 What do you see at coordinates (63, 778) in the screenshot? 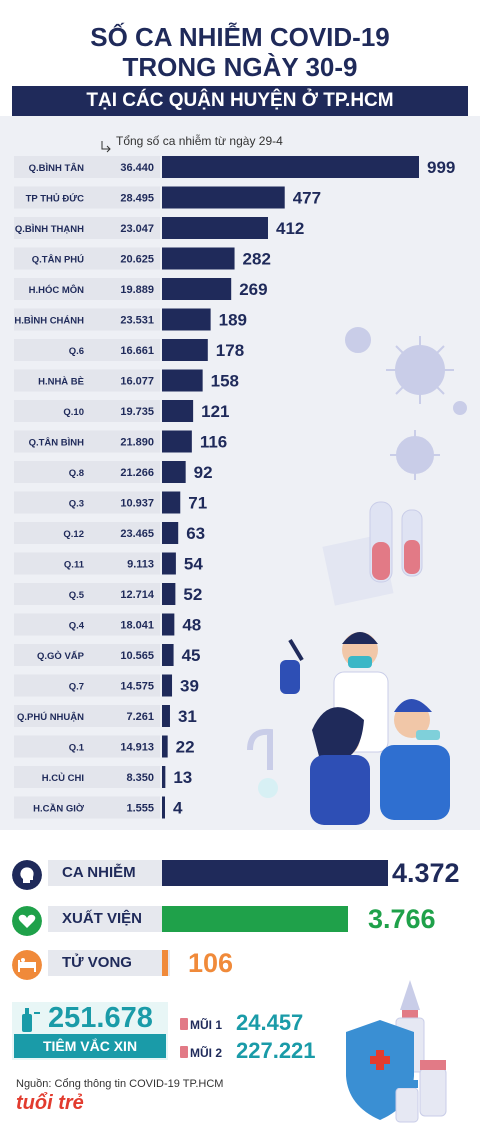
I see `district-name: H.CỦ CHI` at bounding box center [63, 778].